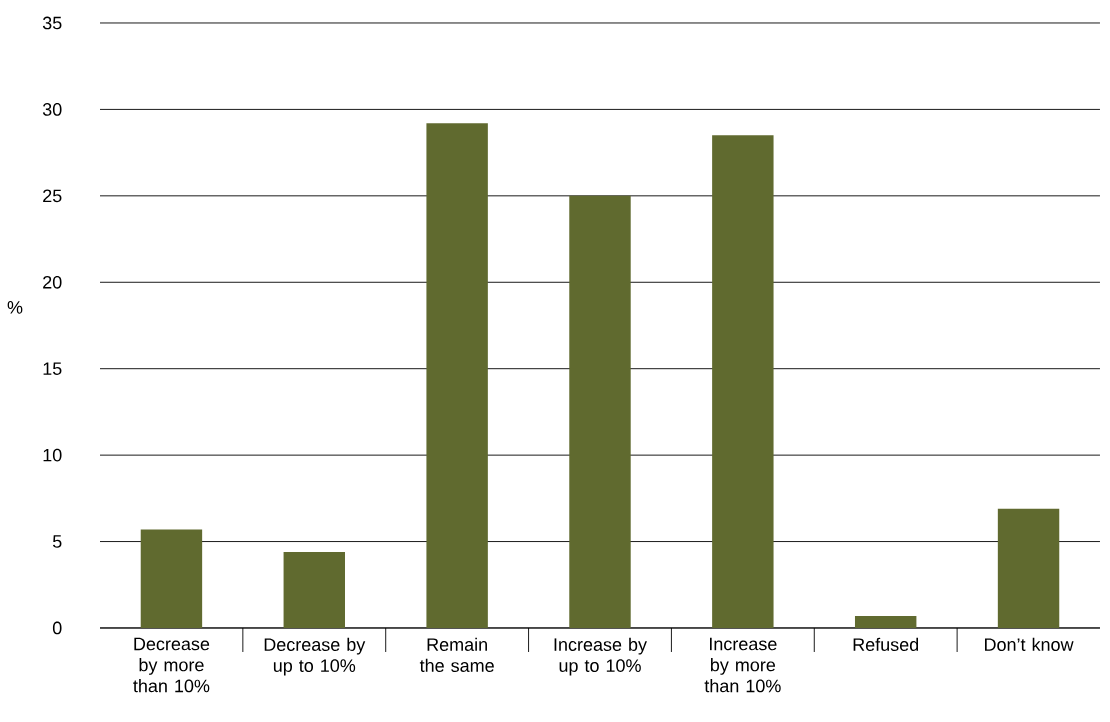  Describe the element at coordinates (15, 307) in the screenshot. I see `y-axis-title: %` at that location.